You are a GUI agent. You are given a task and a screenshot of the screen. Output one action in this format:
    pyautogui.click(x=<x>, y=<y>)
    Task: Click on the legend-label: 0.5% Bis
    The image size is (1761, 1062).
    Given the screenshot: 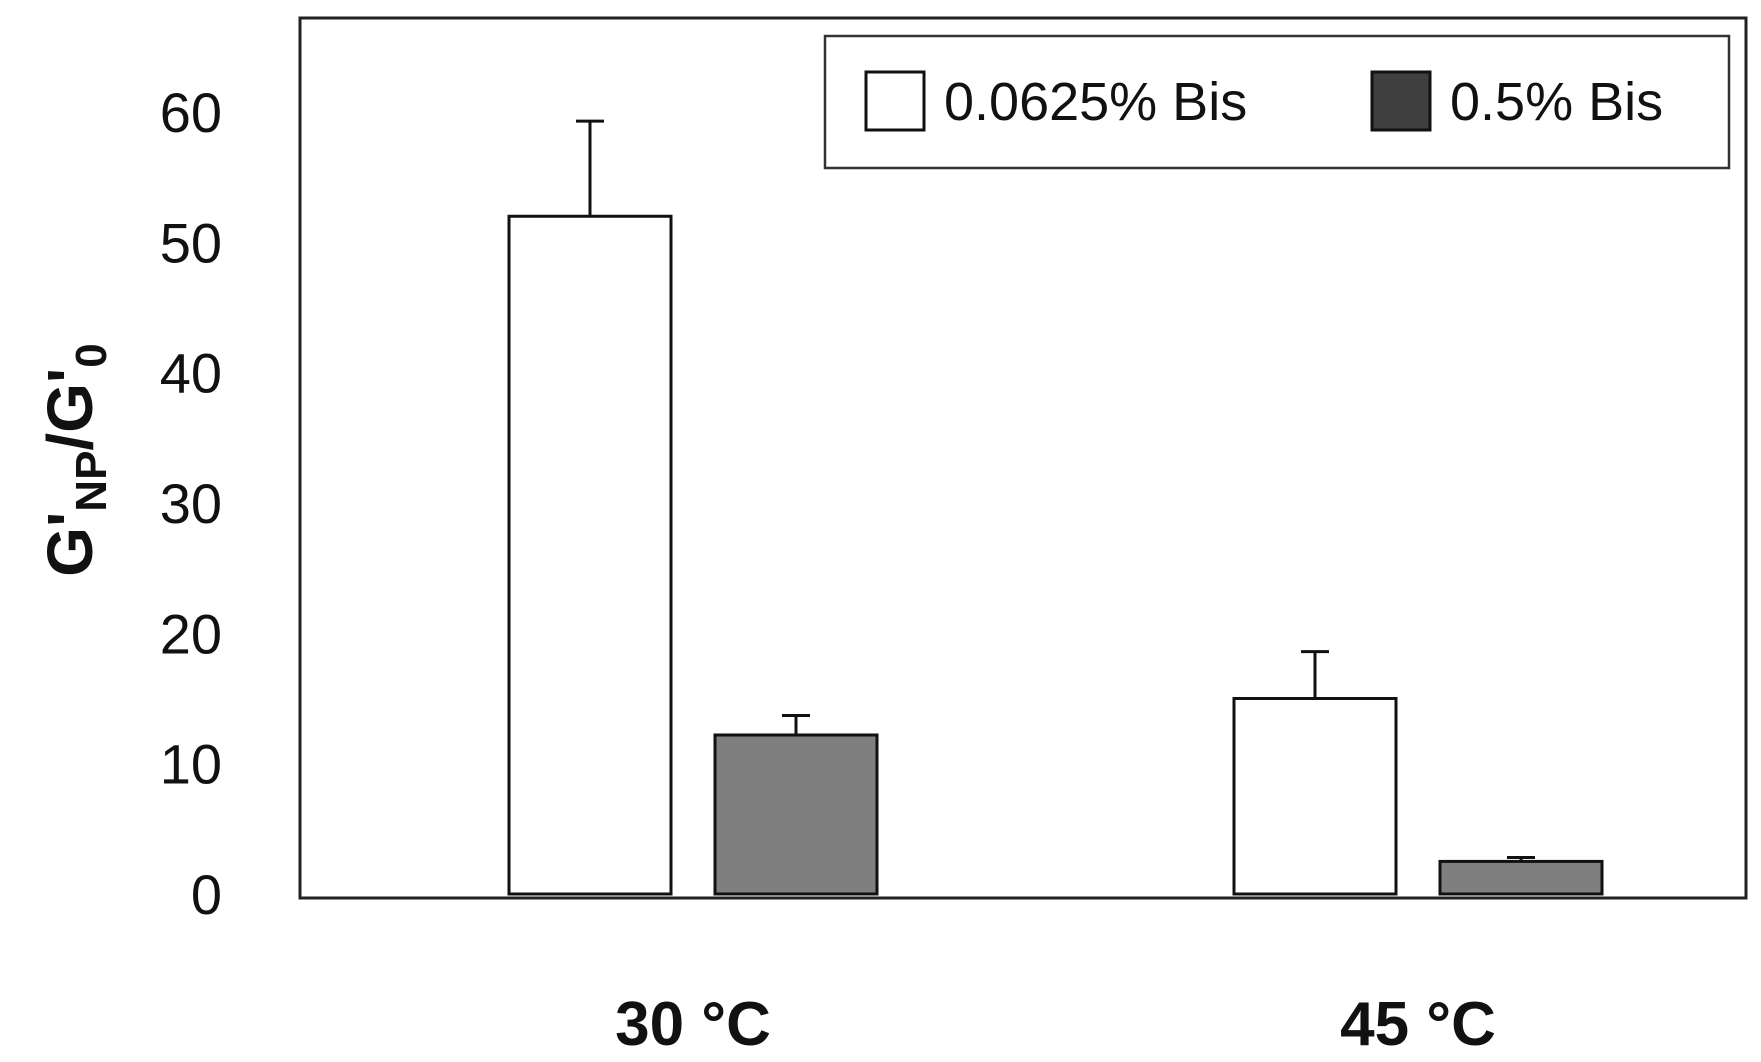 What is the action you would take?
    pyautogui.click(x=1556, y=102)
    